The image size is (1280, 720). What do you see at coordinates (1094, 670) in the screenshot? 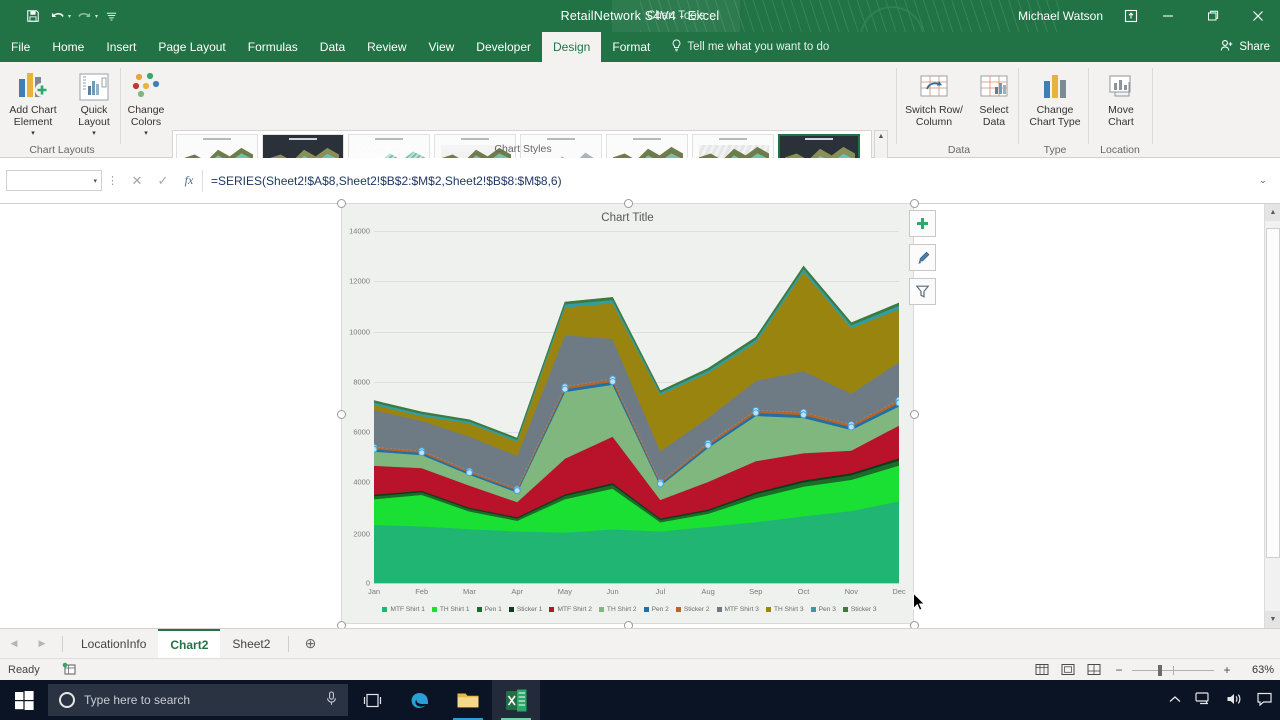
I see `page-break-view-button` at bounding box center [1094, 670].